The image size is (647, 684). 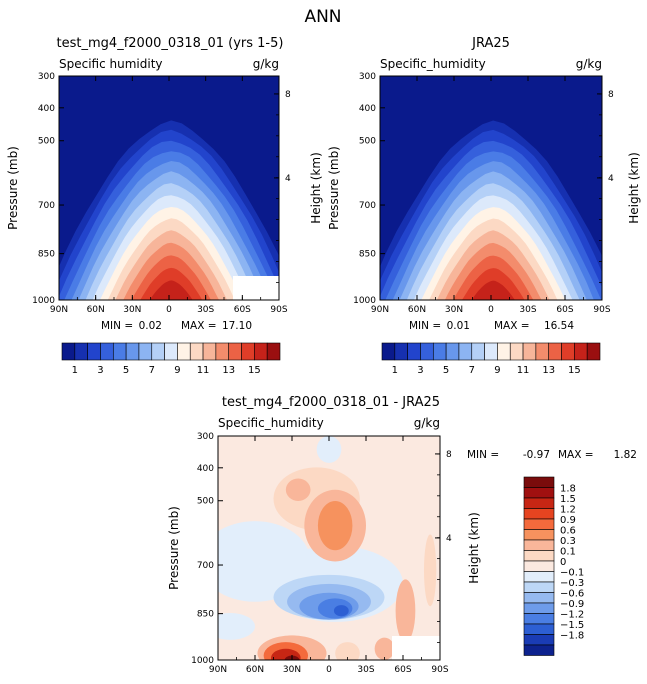 I want to click on panel-diff-colorbar-label: −1.8, so click(x=572, y=636).